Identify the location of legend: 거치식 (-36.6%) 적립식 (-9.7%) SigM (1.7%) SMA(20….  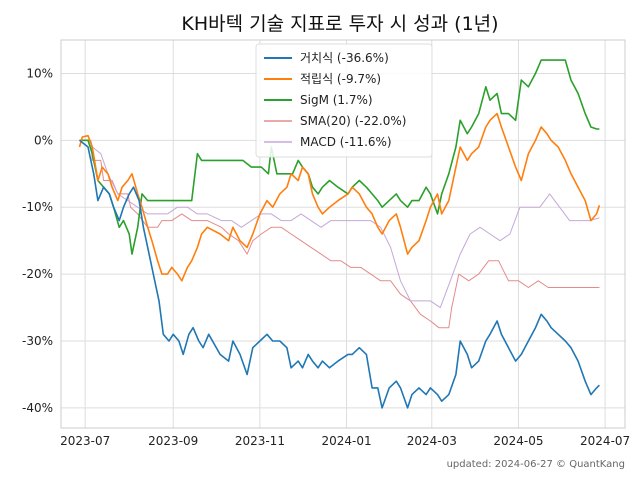
(344, 100).